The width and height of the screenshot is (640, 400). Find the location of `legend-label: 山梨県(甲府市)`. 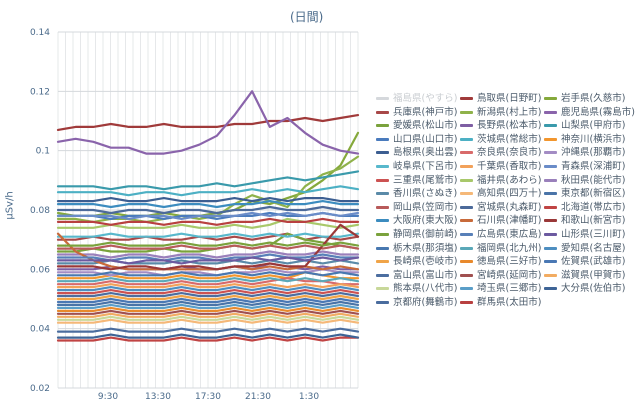

legend-label: 山梨県(甲府市) is located at coordinates (593, 126).